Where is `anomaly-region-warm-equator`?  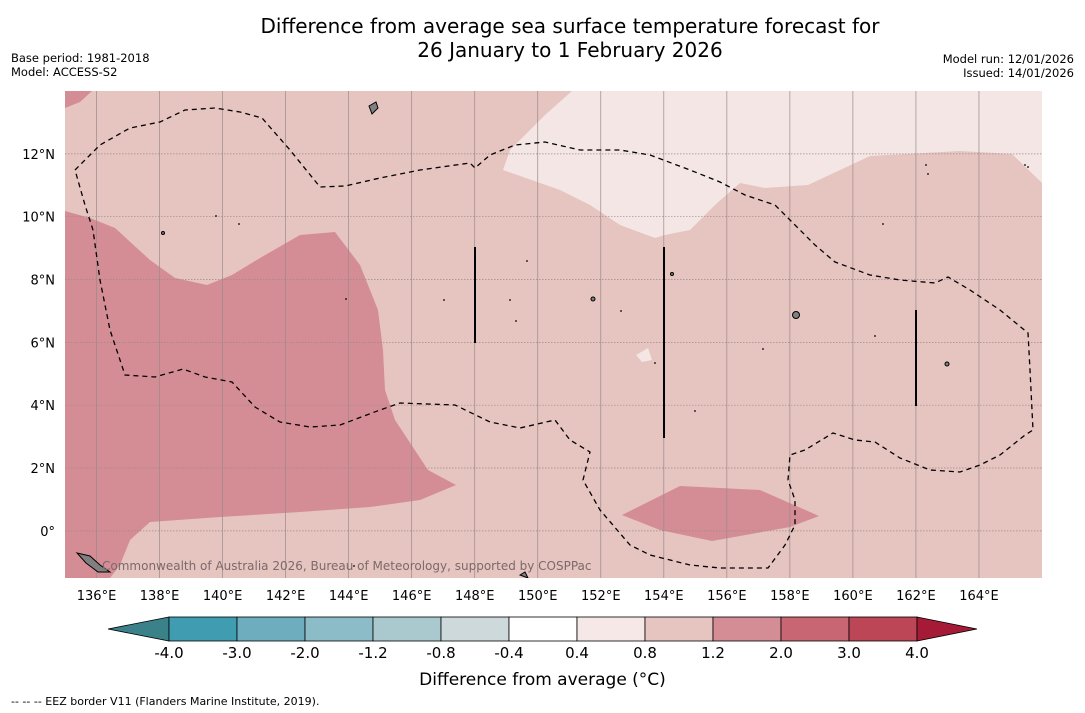 anomaly-region-warm-equator is located at coordinates (720, 513).